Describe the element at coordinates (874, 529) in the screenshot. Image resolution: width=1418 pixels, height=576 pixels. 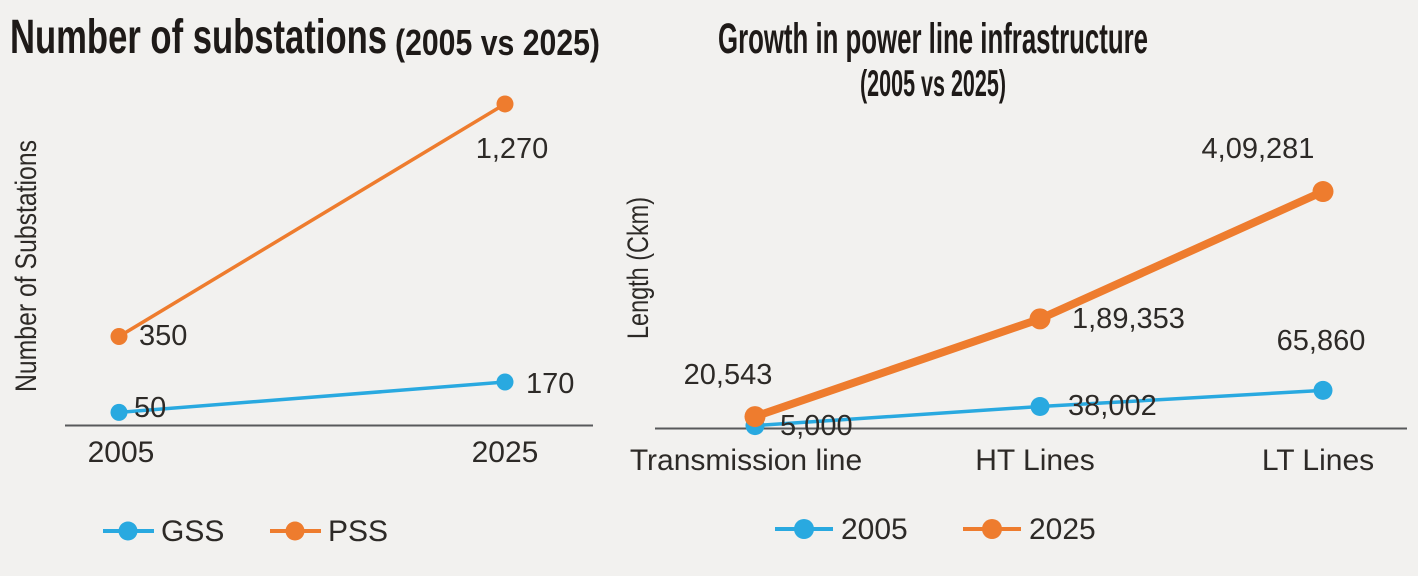
I see `legend-label: 2005` at that location.